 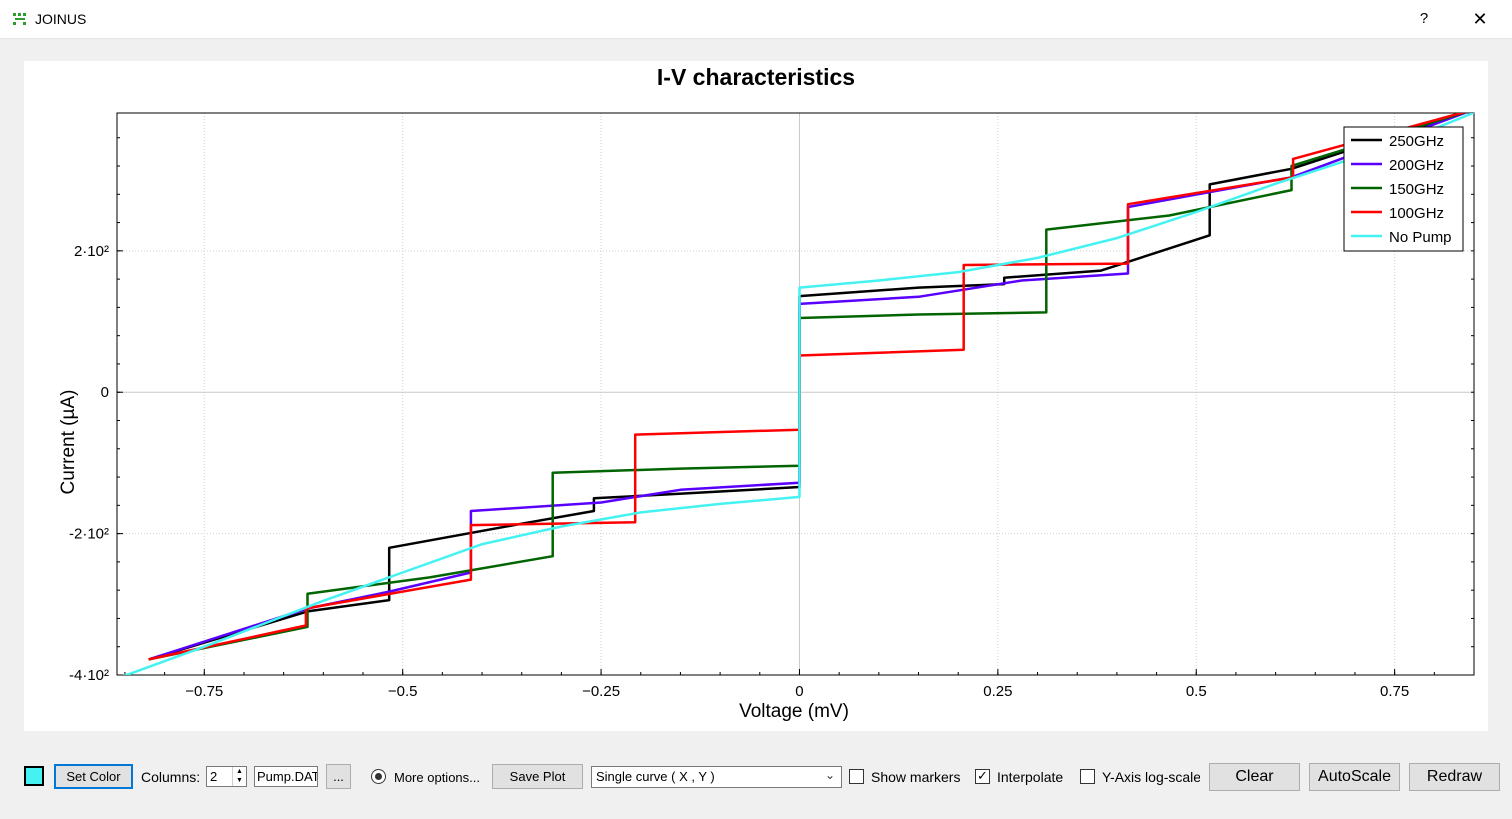 I want to click on show-markers-label: Show markers, so click(x=916, y=777).